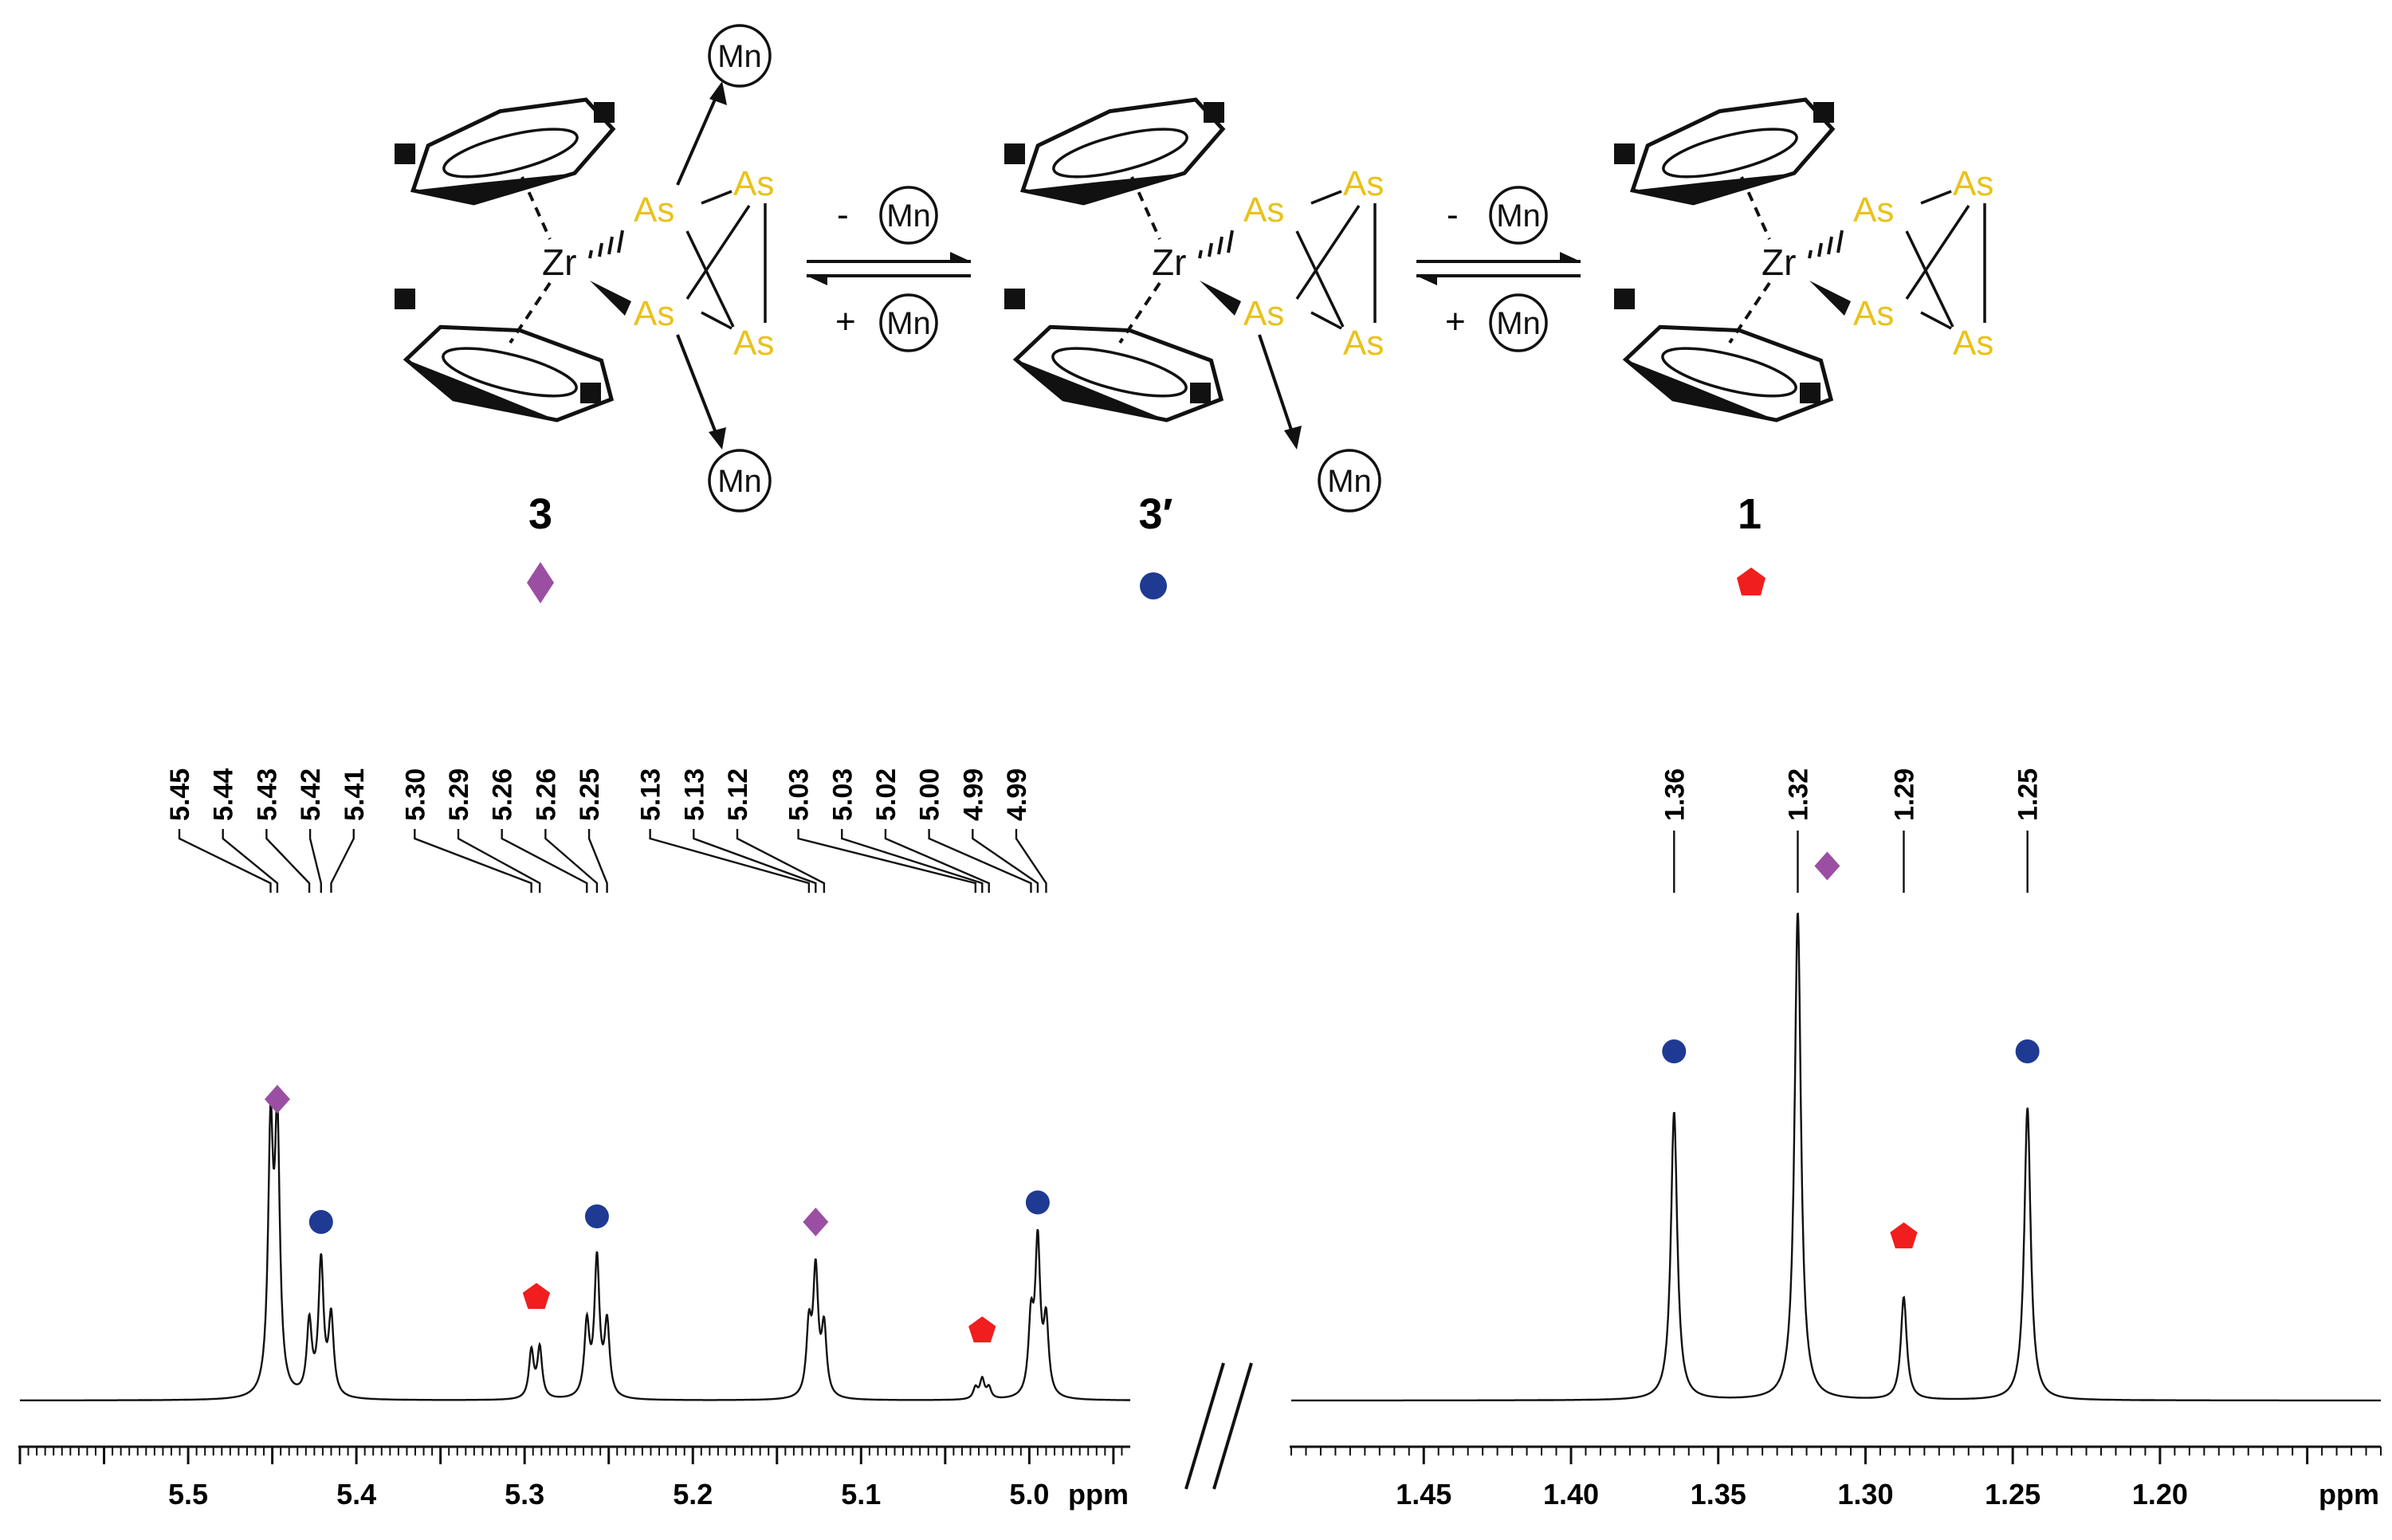 This screenshot has height=1540, width=2392. Describe the element at coordinates (693, 1494) in the screenshot. I see `x-tick-label: 5.2` at that location.